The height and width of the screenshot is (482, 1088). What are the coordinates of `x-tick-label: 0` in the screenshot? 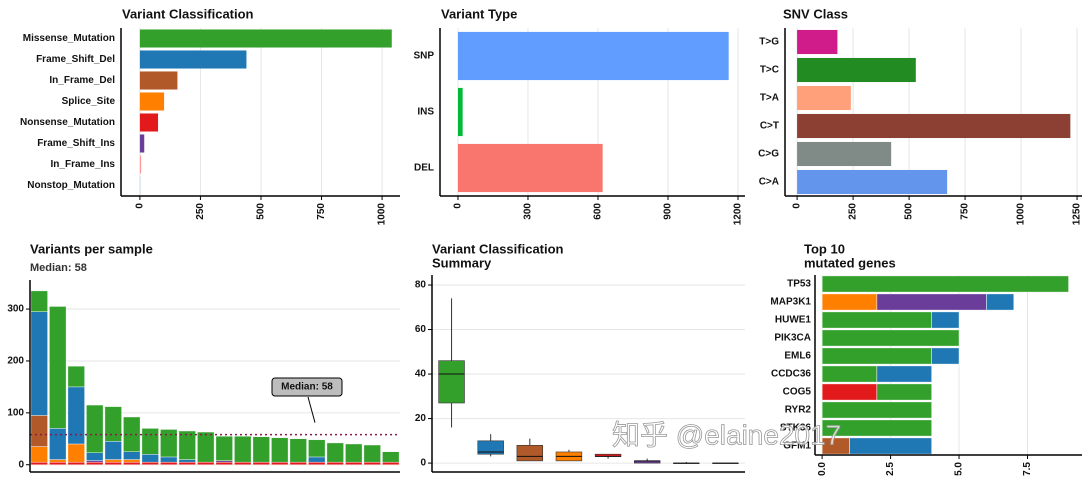 It's located at (797, 206).